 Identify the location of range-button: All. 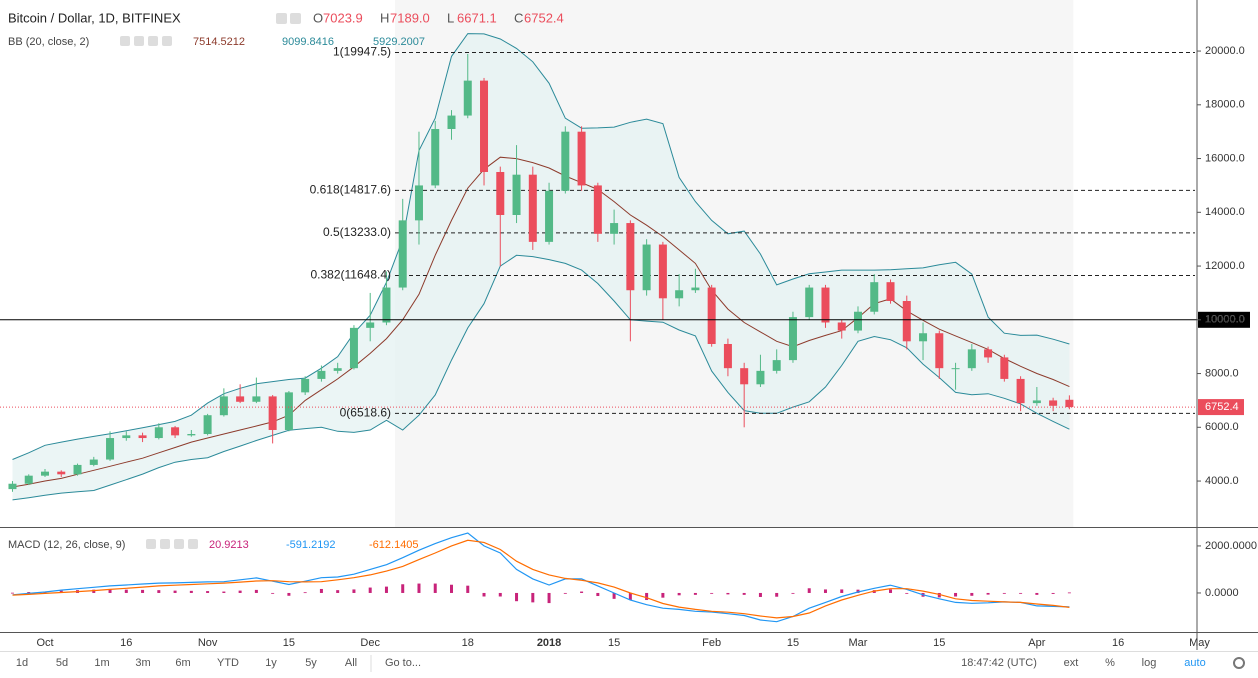
(351, 663).